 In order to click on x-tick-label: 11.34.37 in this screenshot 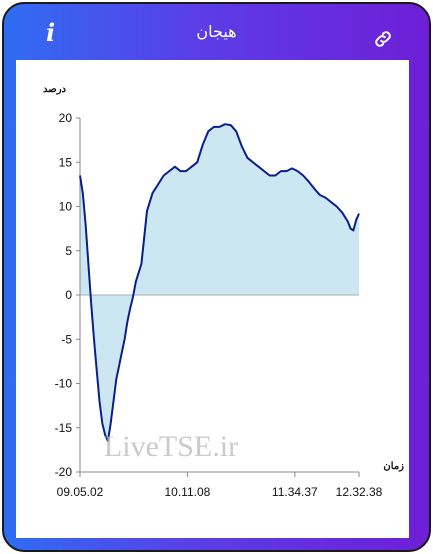, I will do `click(295, 492)`.